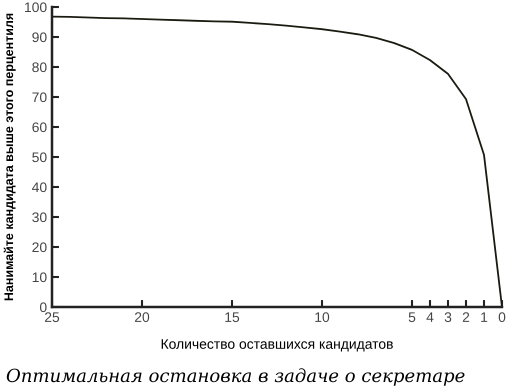  Describe the element at coordinates (36, 7) in the screenshot. I see `y-tick-label: 100` at that location.